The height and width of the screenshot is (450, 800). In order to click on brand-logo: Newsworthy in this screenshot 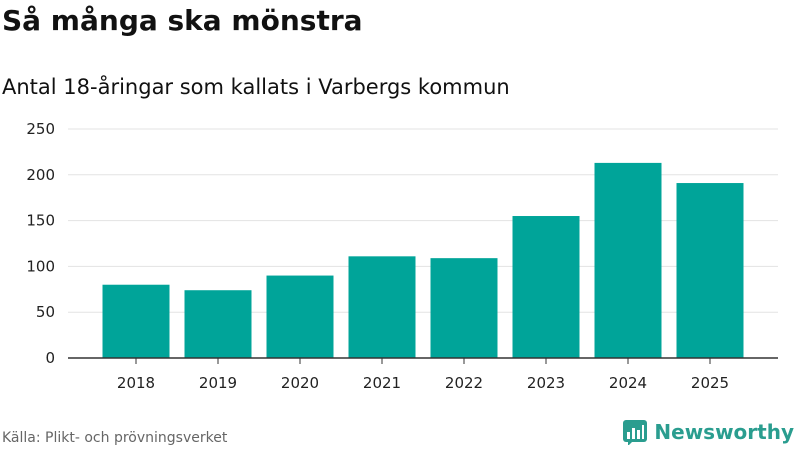, I will do `click(708, 432)`.